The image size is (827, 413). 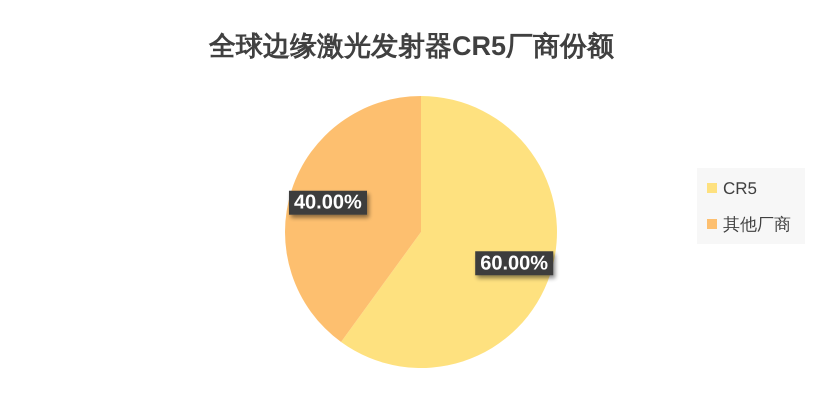 I want to click on data-label: 40.00%, so click(x=328, y=203).